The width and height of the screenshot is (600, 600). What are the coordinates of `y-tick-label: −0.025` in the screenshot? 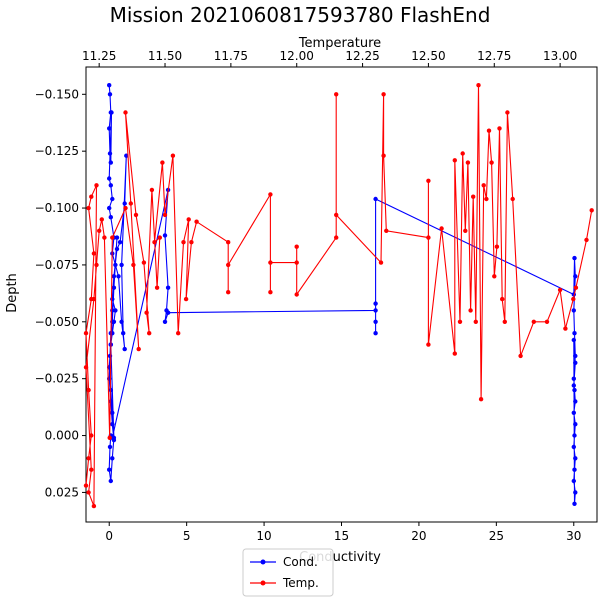 It's located at (57, 379).